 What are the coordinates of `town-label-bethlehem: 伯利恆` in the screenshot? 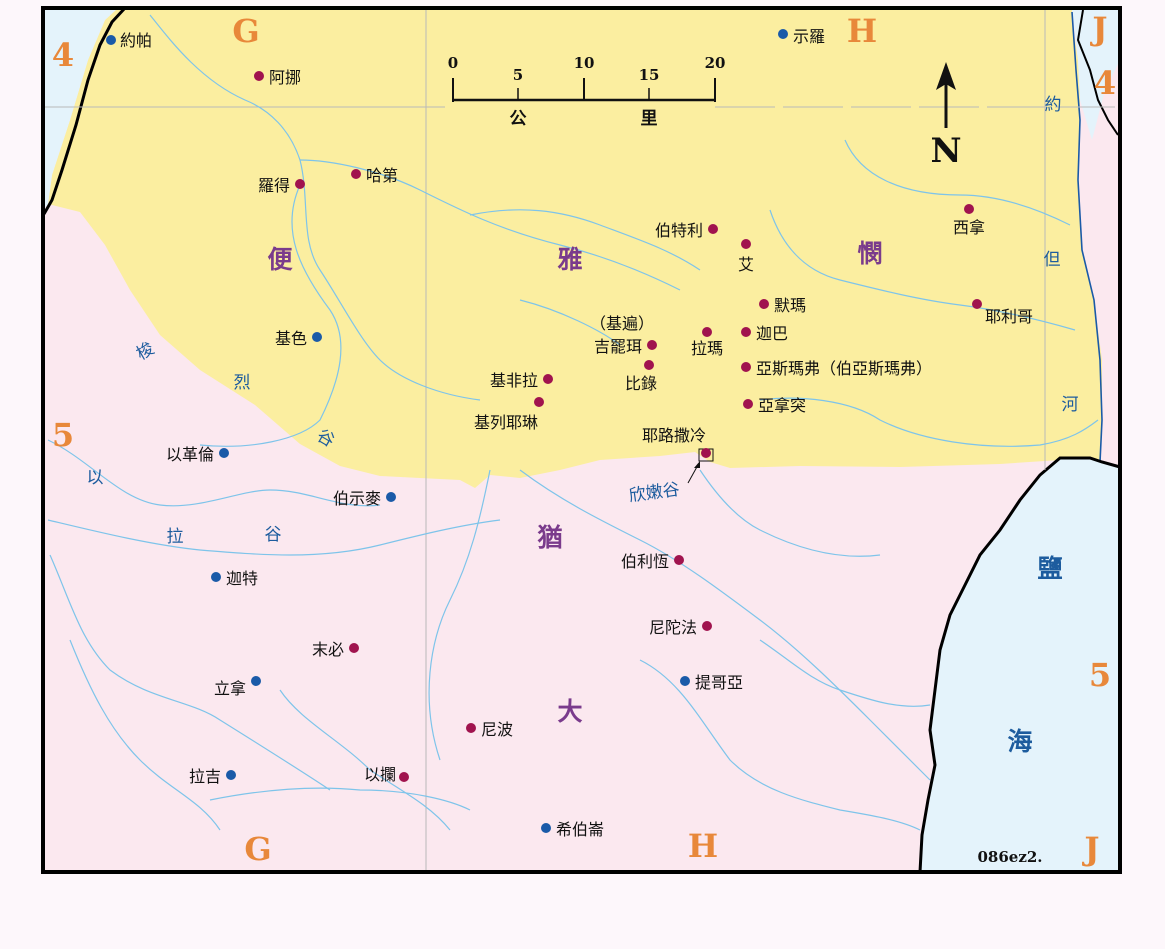 It's located at (645, 561).